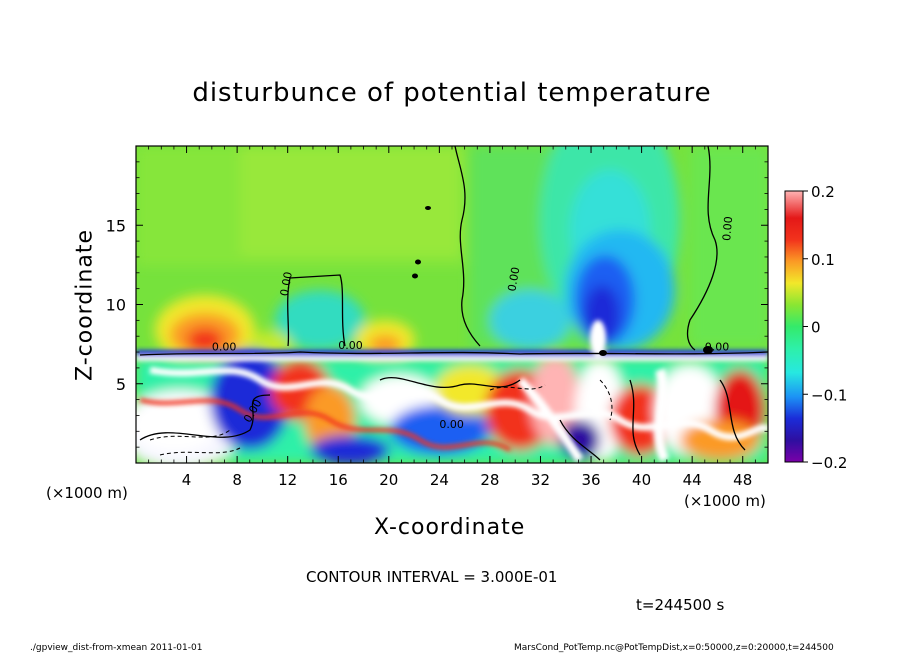 The width and height of the screenshot is (904, 654). Describe the element at coordinates (187, 480) in the screenshot. I see `x-tick-label: 4` at that location.